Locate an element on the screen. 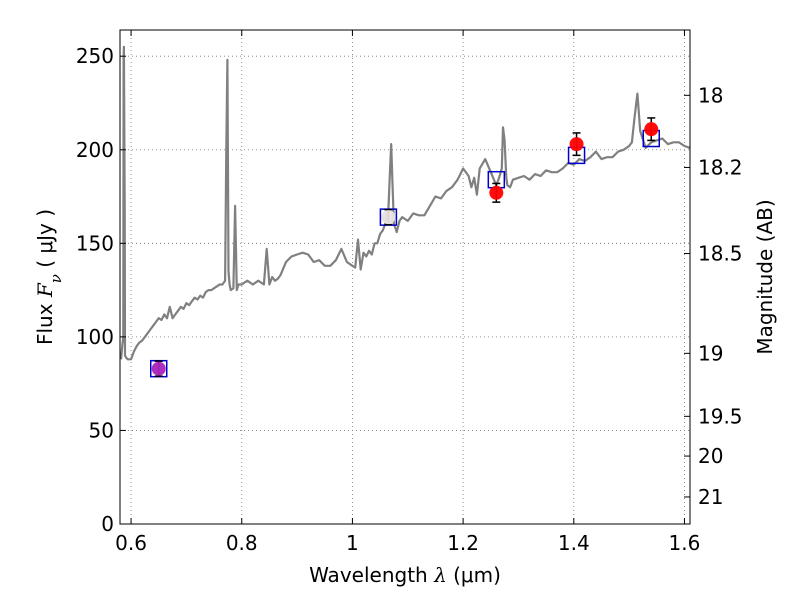  mag-tick-label: 18.5 is located at coordinates (720, 254).